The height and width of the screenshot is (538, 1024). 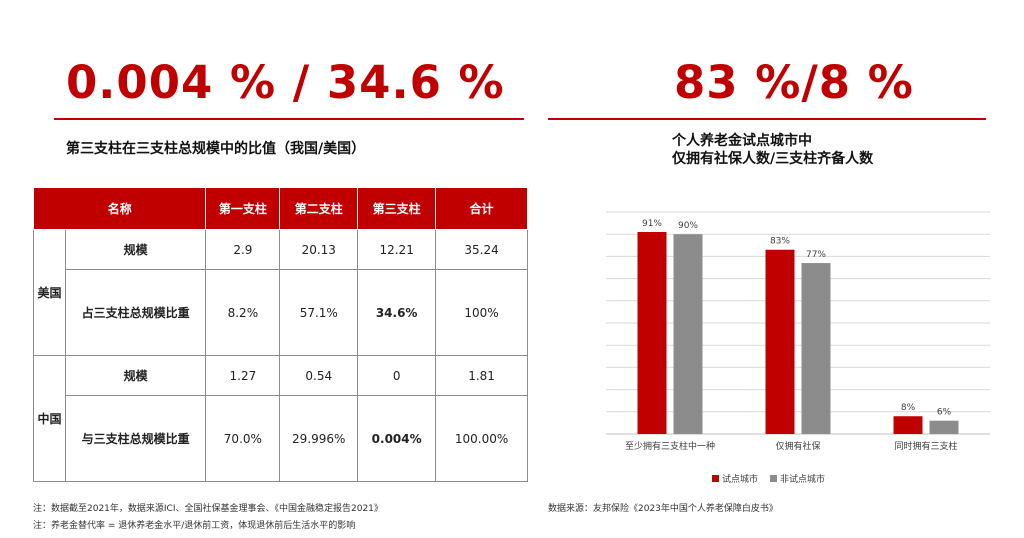 What do you see at coordinates (243, 208) in the screenshot?
I see `header-pillar-1: 第一支柱` at bounding box center [243, 208].